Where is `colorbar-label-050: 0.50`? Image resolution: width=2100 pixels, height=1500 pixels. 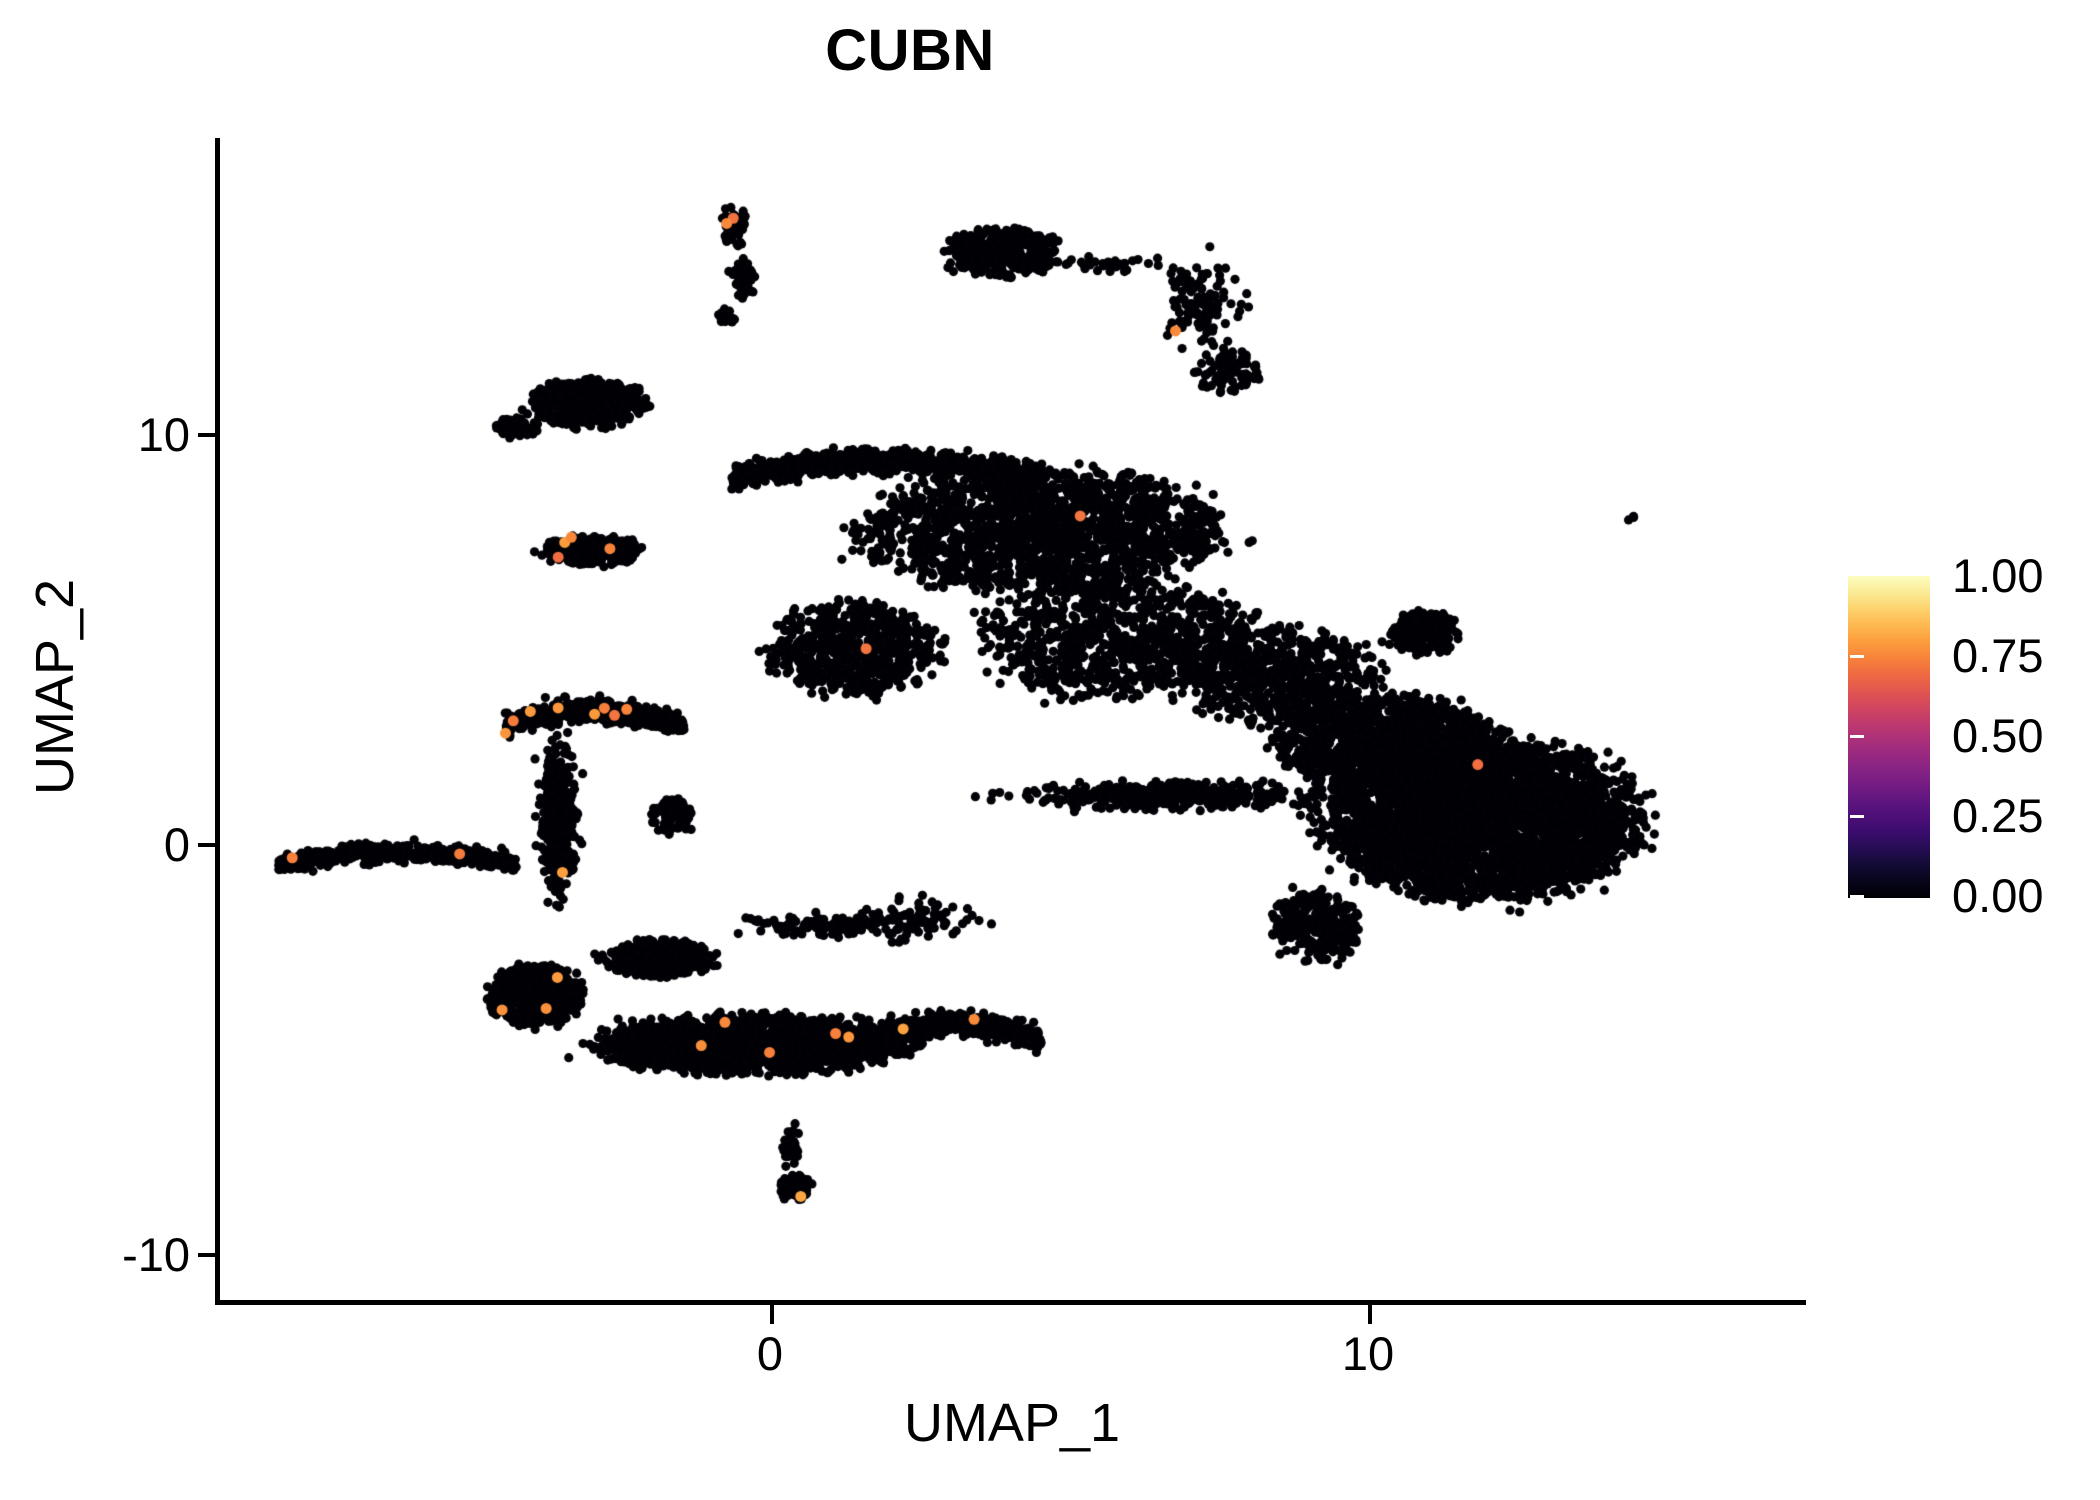
colorbar-label-050: 0.50 is located at coordinates (1998, 735).